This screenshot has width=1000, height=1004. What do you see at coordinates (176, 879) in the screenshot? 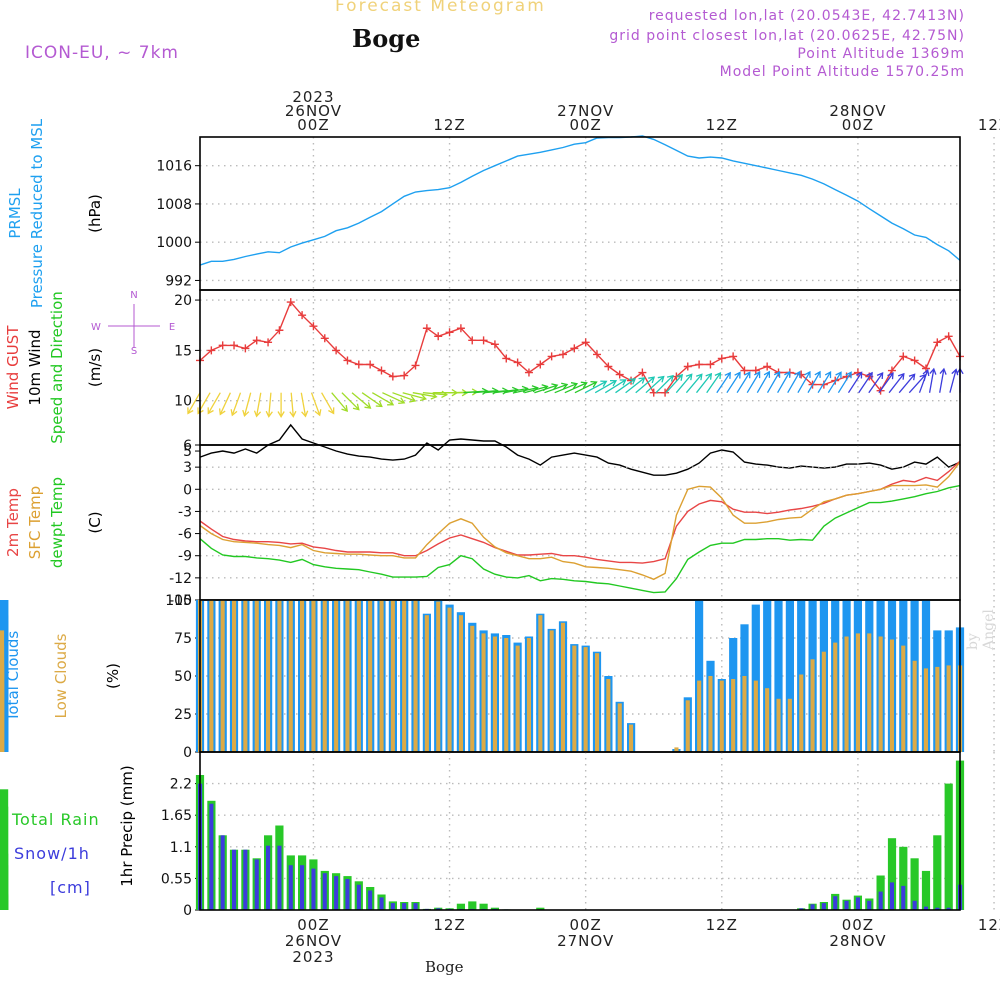
I see `precip-ytick-label: 0.55` at bounding box center [176, 879].